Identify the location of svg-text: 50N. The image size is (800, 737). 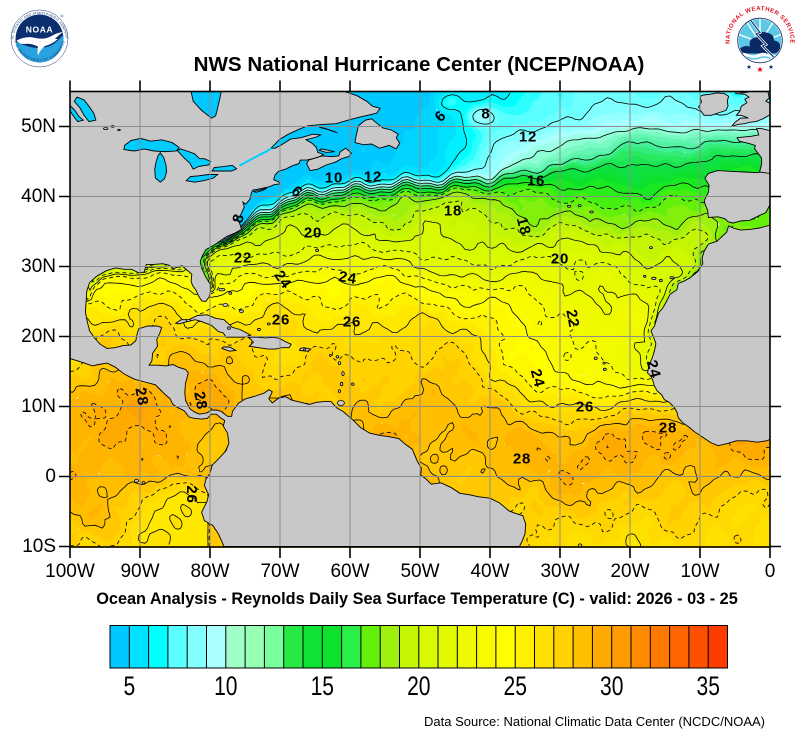
(38, 126).